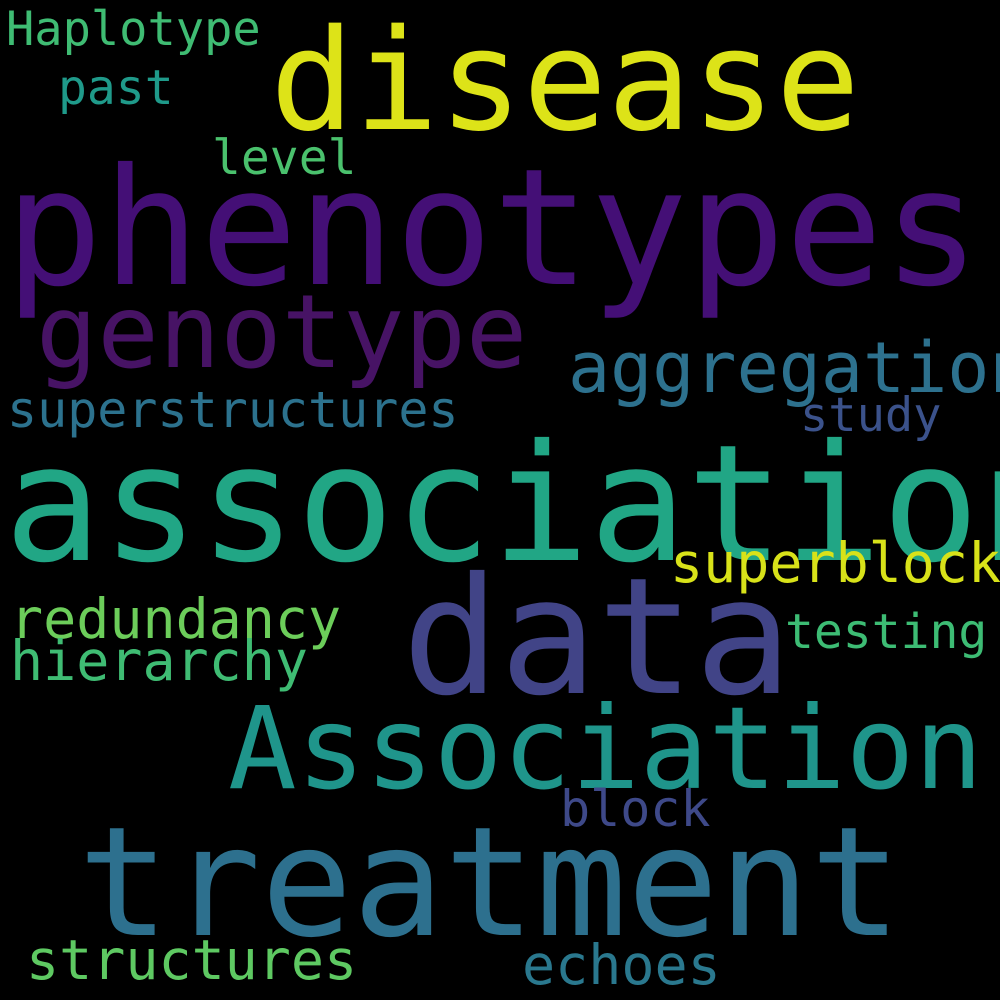 This screenshot has height=1000, width=1000. Describe the element at coordinates (159, 661) in the screenshot. I see `word-hierarchy: hierarchy` at that location.